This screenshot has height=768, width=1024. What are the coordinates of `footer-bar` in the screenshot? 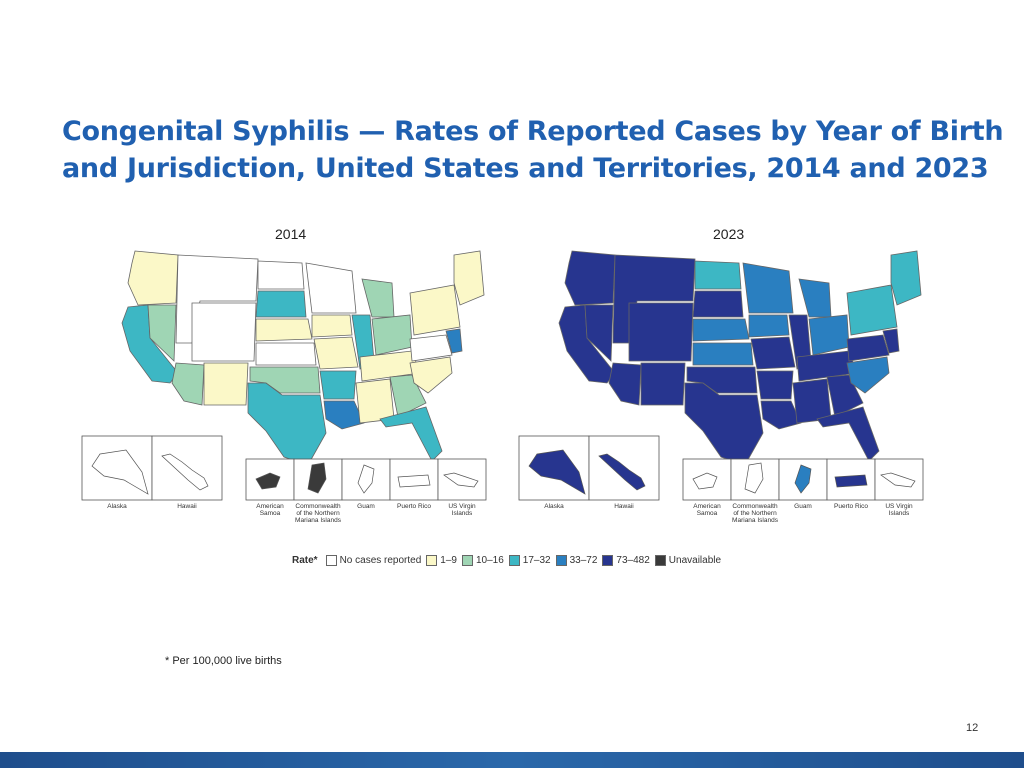 It's located at (512, 760).